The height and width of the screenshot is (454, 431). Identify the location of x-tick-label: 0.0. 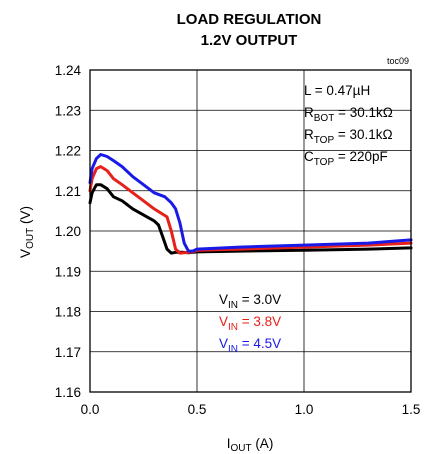
(90, 409).